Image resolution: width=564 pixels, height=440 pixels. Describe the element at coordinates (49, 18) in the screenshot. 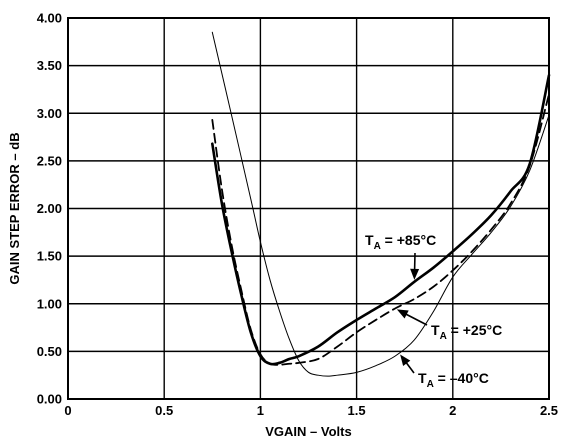

I see `y-tick-label: 4.00` at that location.